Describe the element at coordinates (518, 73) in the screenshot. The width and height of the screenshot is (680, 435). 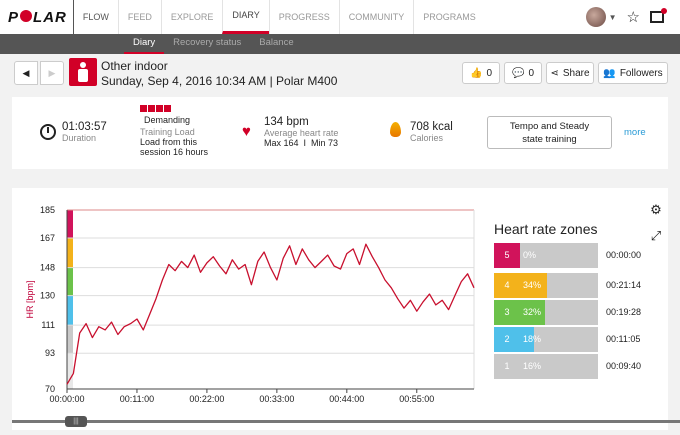
I see `comment-icon: 💬` at that location.